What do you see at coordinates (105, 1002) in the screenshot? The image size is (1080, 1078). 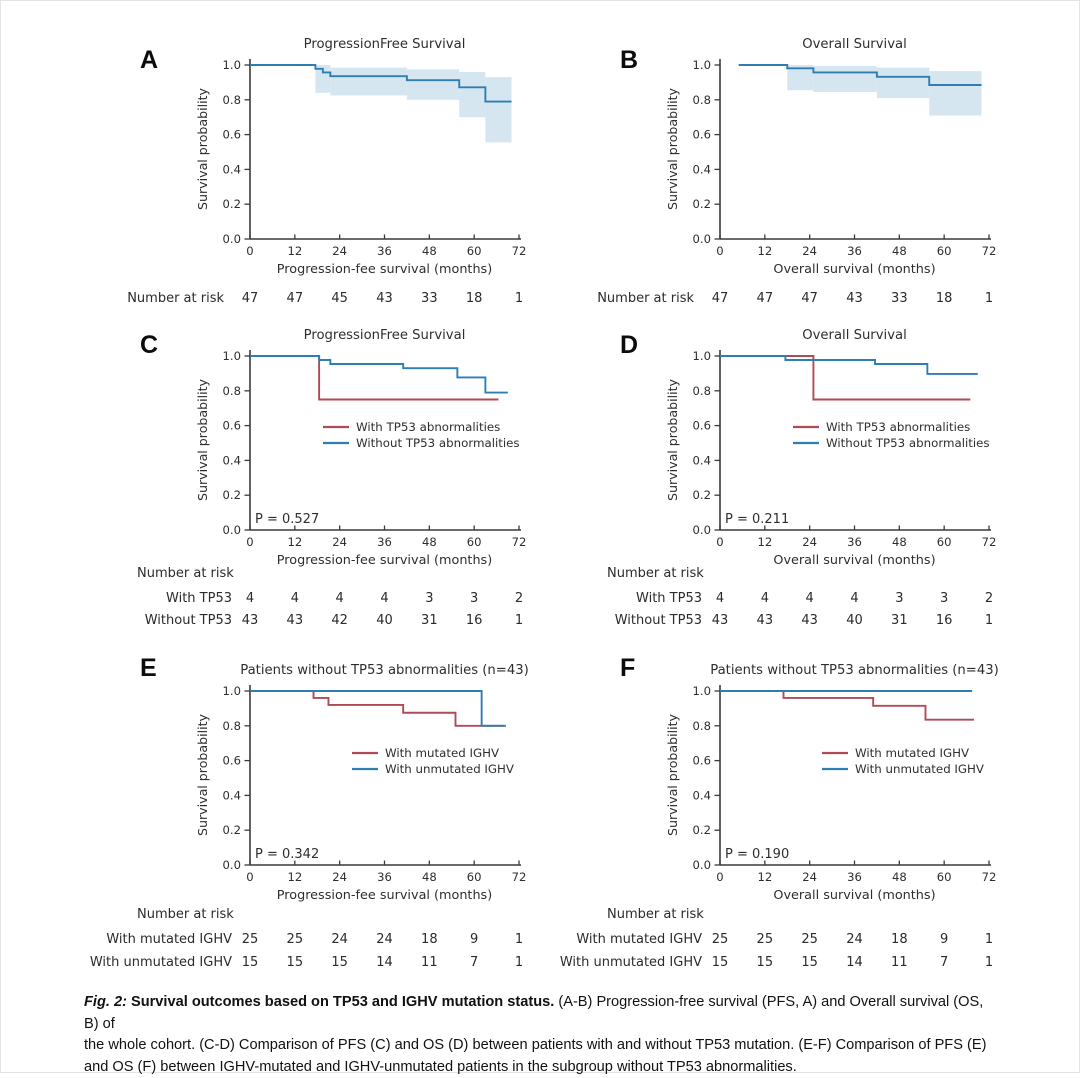 I see `caption-fig-label: Fig. 2:` at bounding box center [105, 1002].